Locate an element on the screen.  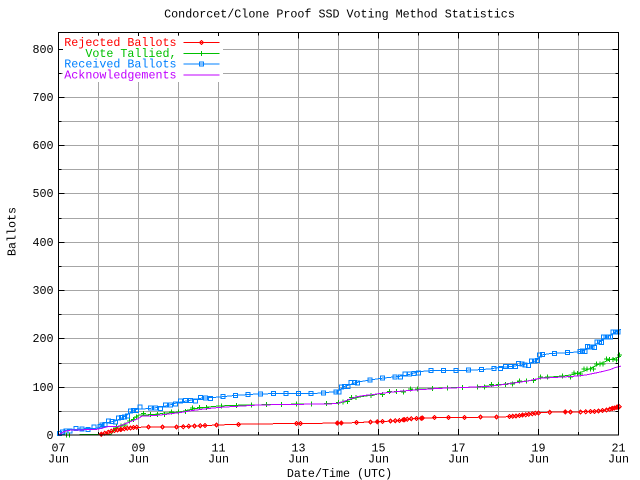
svg-text: Received Ballots is located at coordinates (120, 65).